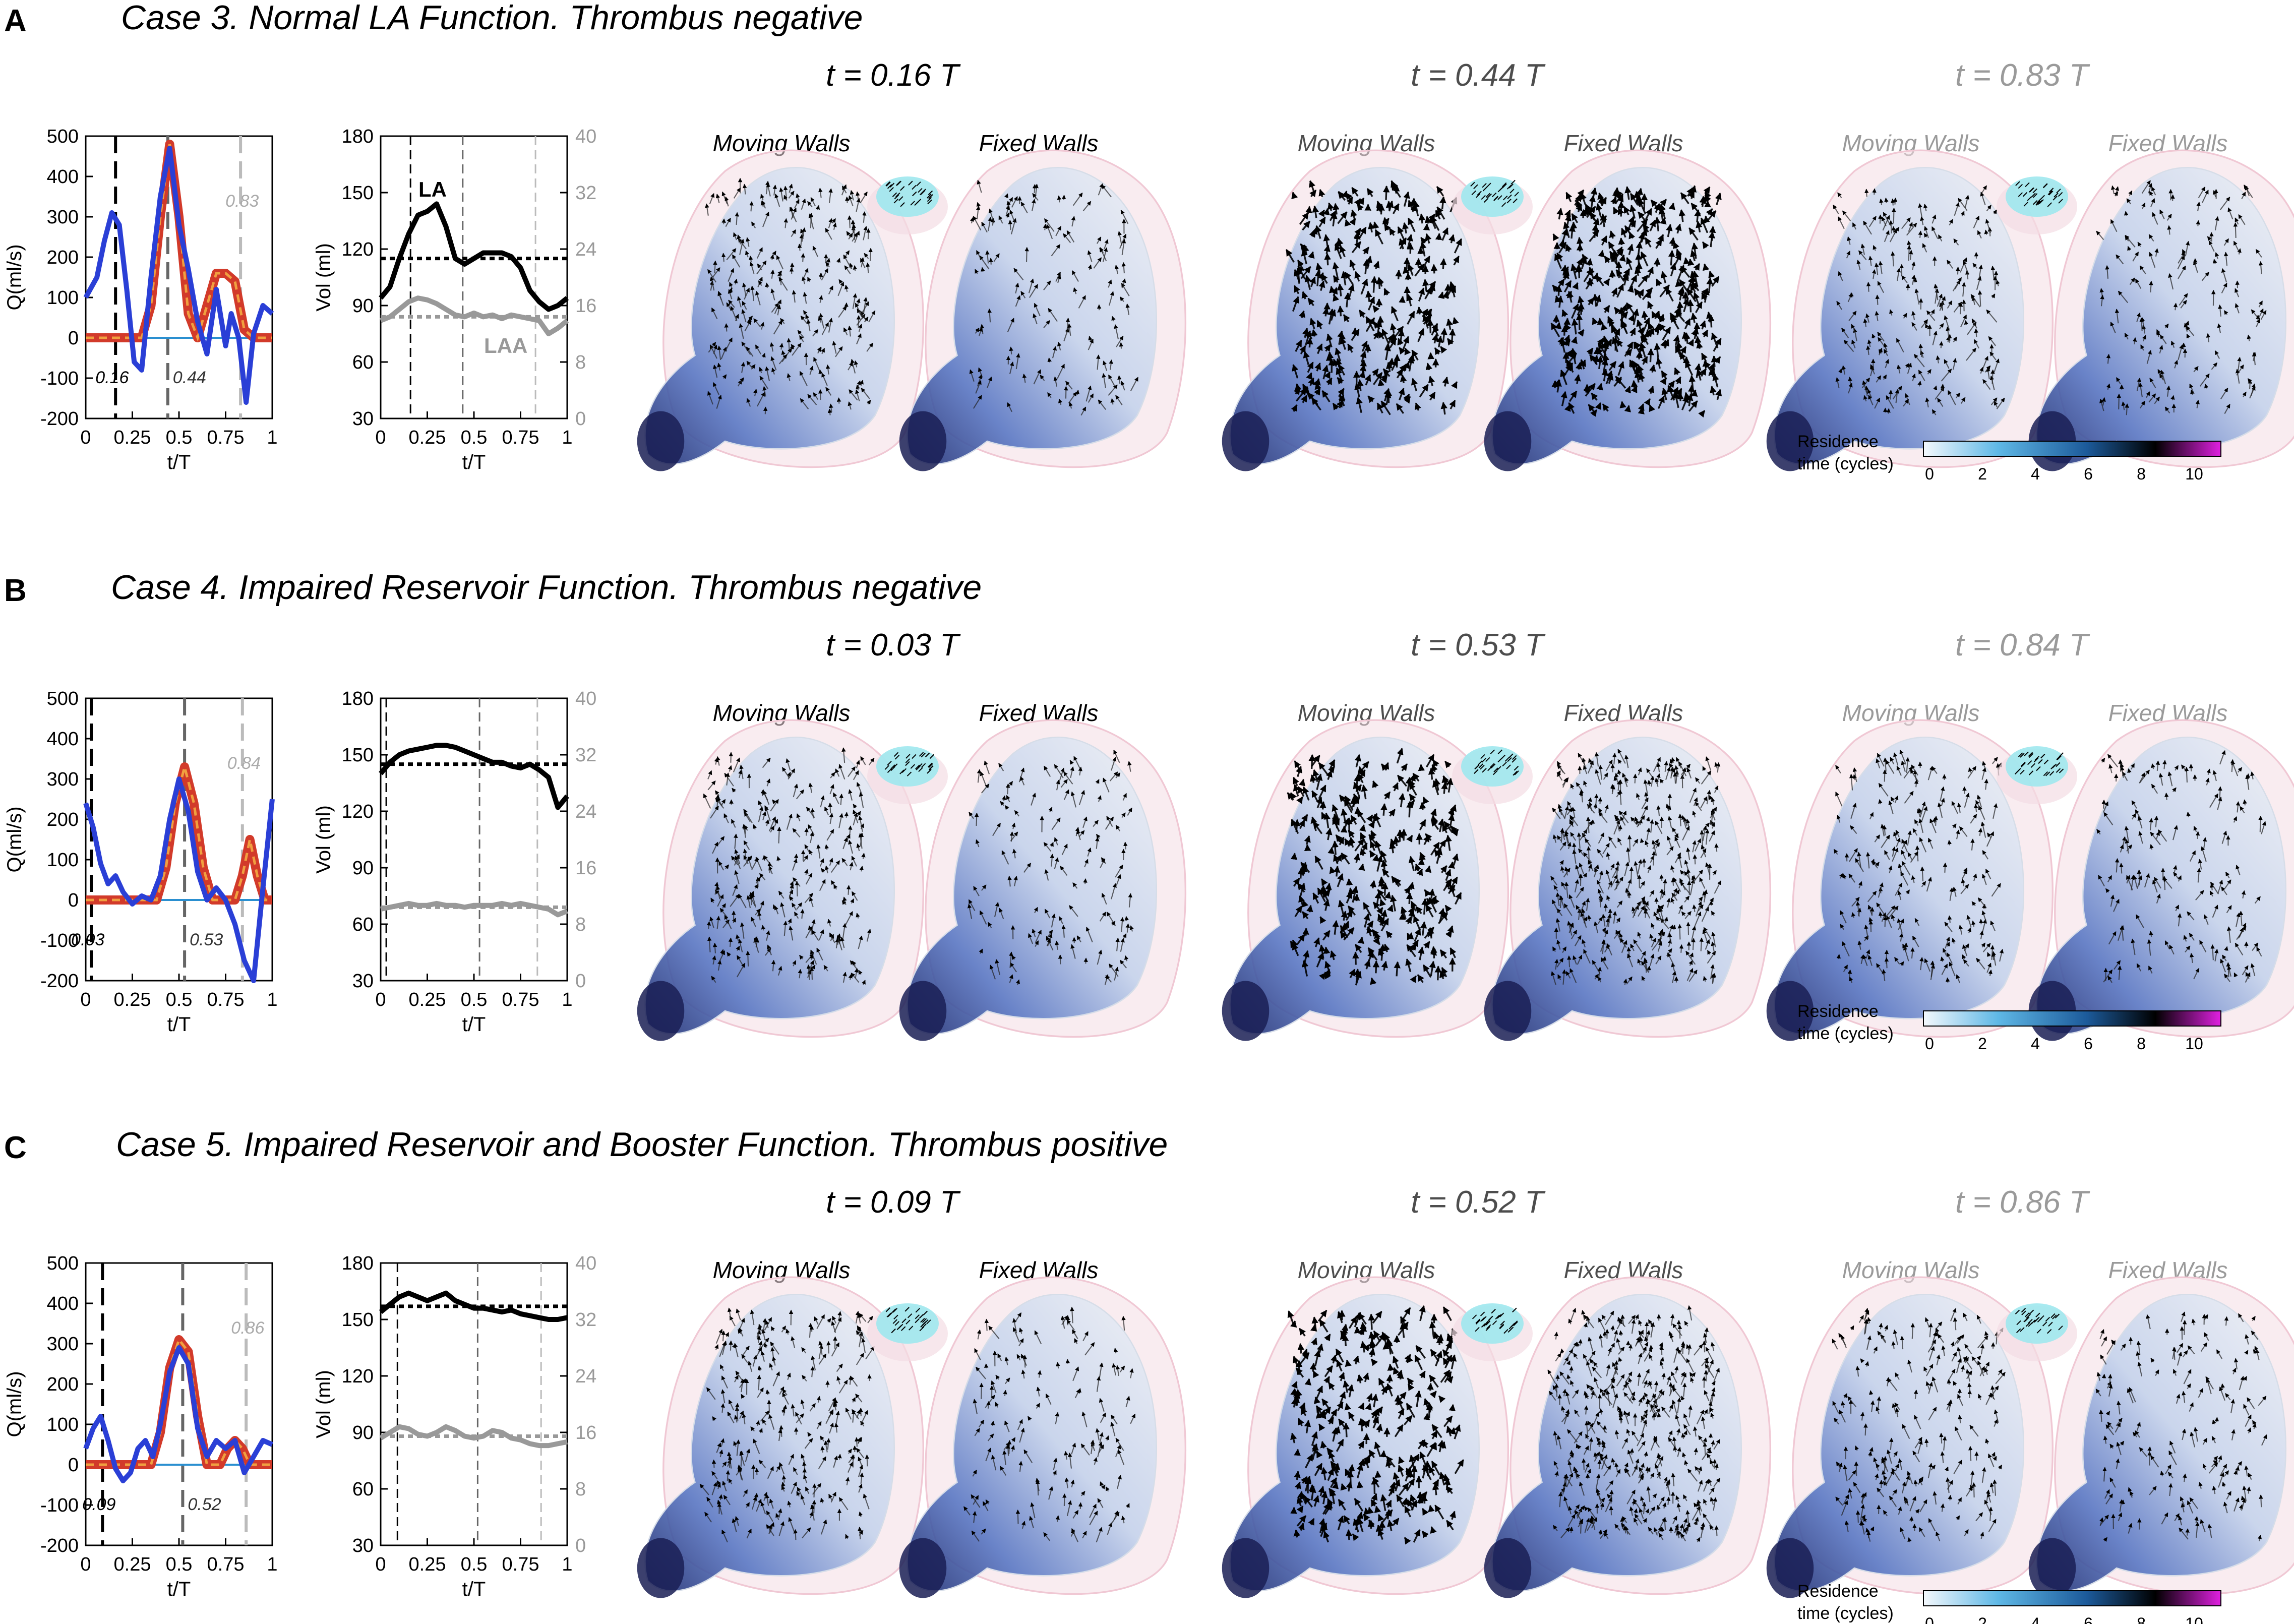 This screenshot has height=1624, width=2294. I want to click on x-tick-label: 0, so click(381, 1564).